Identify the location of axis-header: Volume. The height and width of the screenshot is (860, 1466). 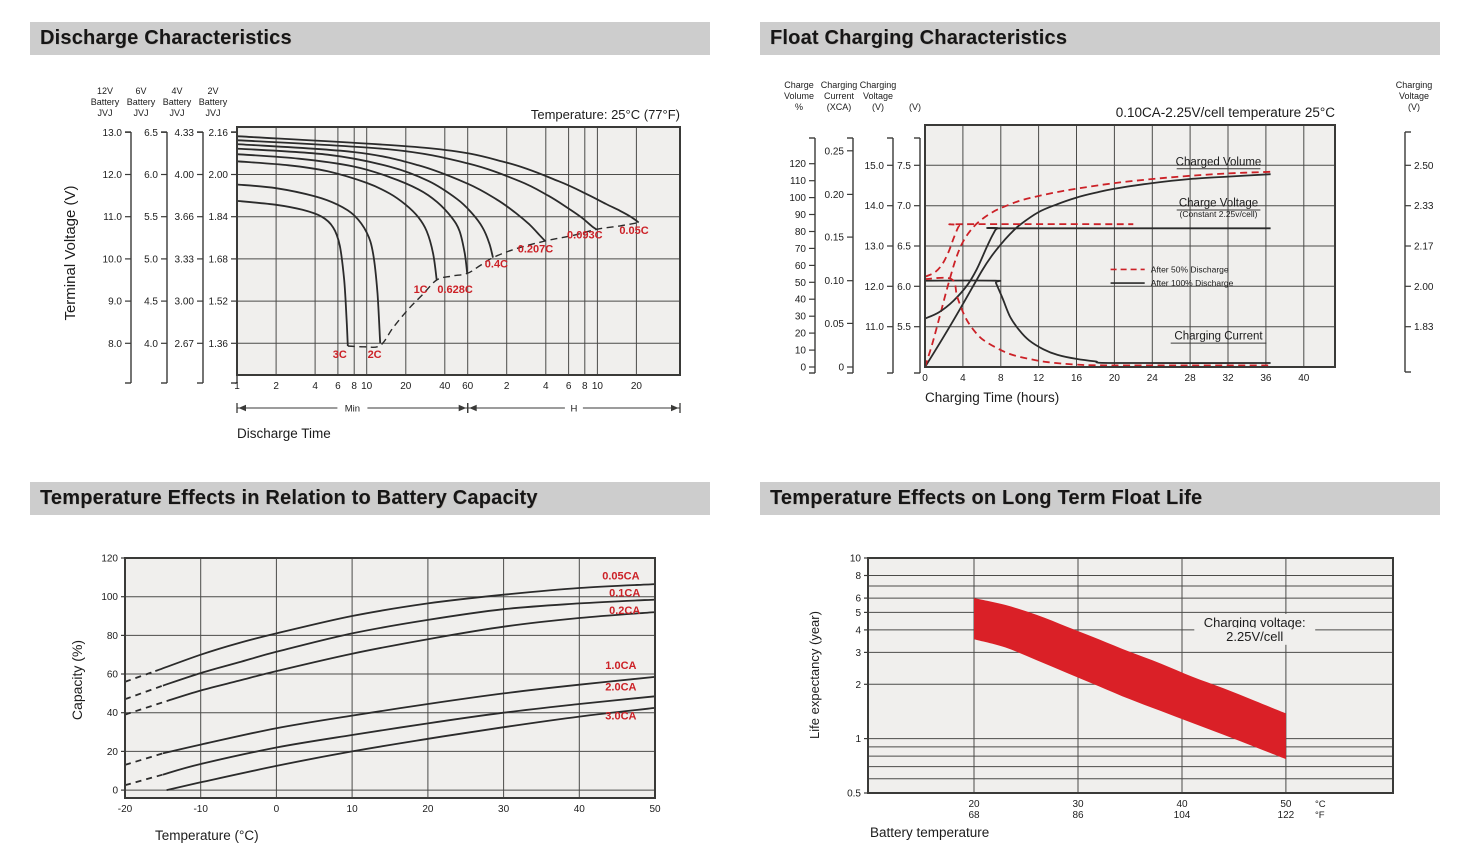
(799, 96).